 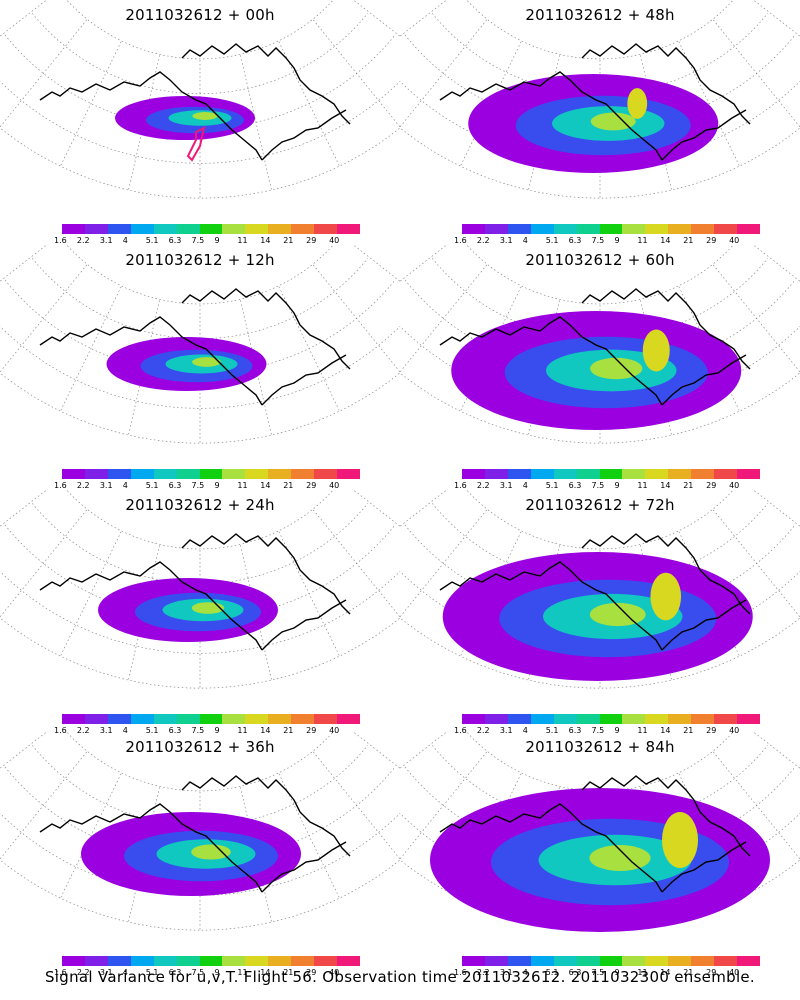 What do you see at coordinates (186, 364) in the screenshot?
I see `variance-field` at bounding box center [186, 364].